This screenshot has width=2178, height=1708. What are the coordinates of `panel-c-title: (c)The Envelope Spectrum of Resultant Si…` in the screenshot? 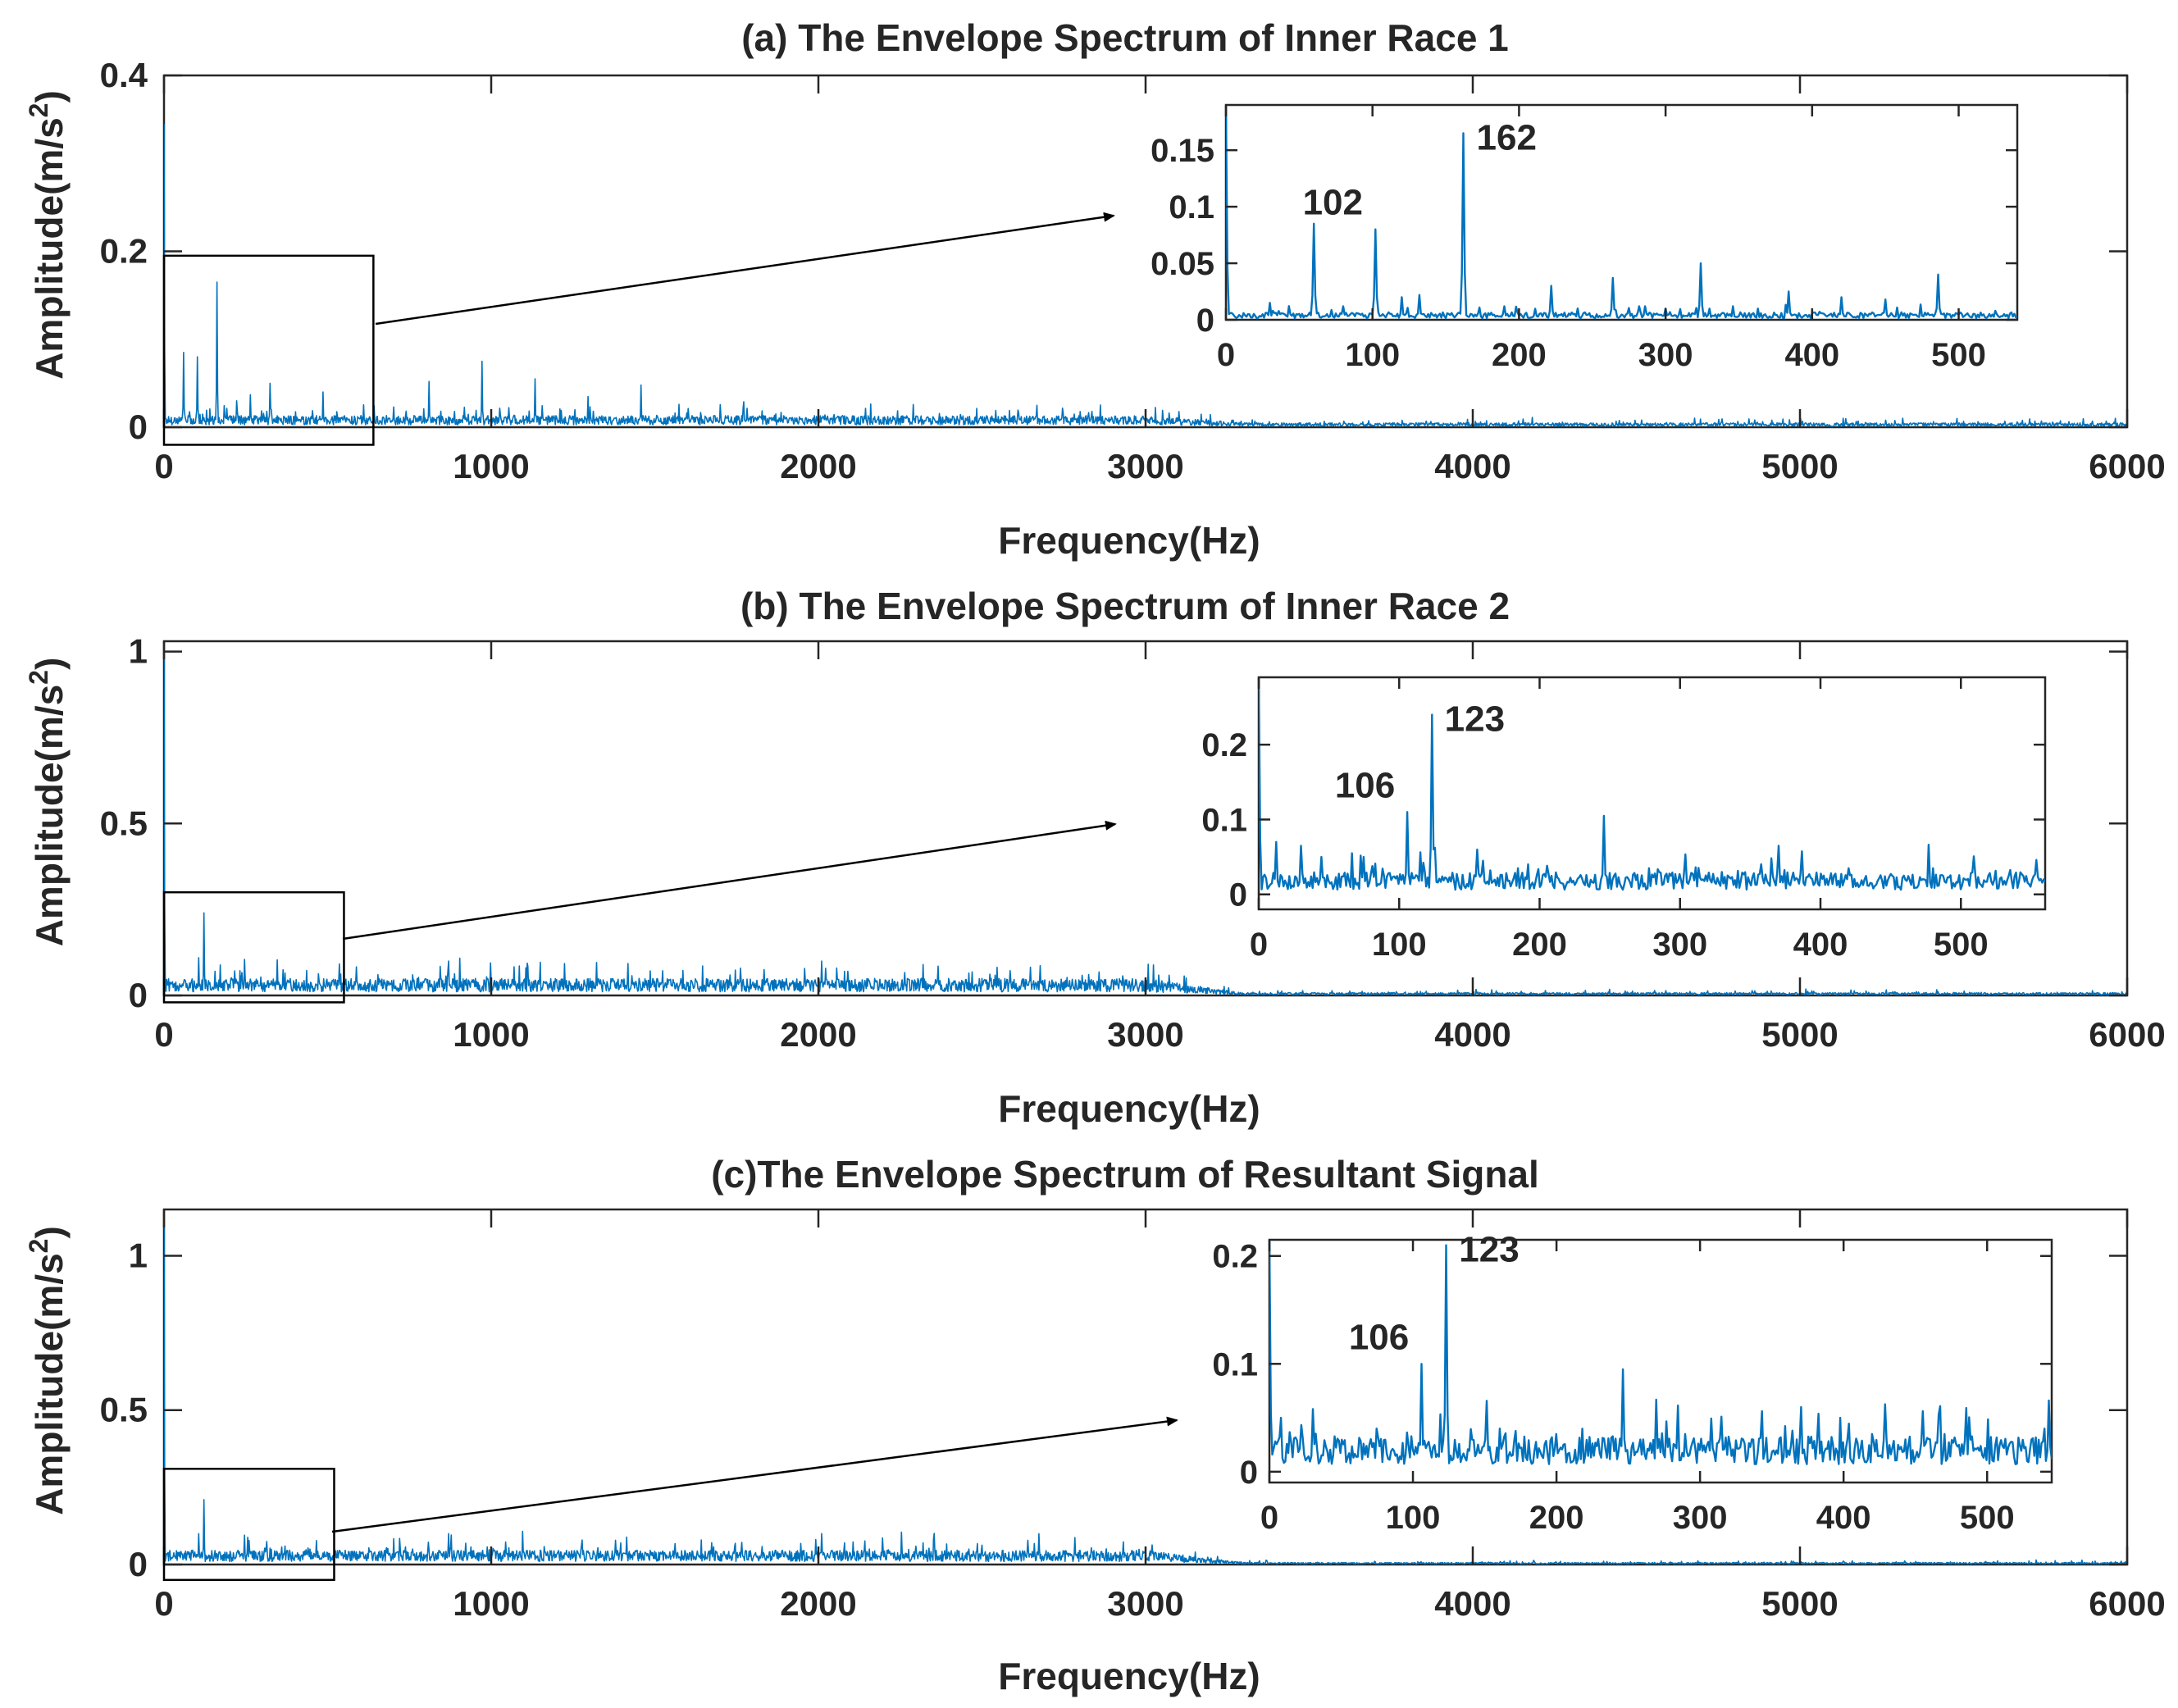 It's located at (1125, 1174).